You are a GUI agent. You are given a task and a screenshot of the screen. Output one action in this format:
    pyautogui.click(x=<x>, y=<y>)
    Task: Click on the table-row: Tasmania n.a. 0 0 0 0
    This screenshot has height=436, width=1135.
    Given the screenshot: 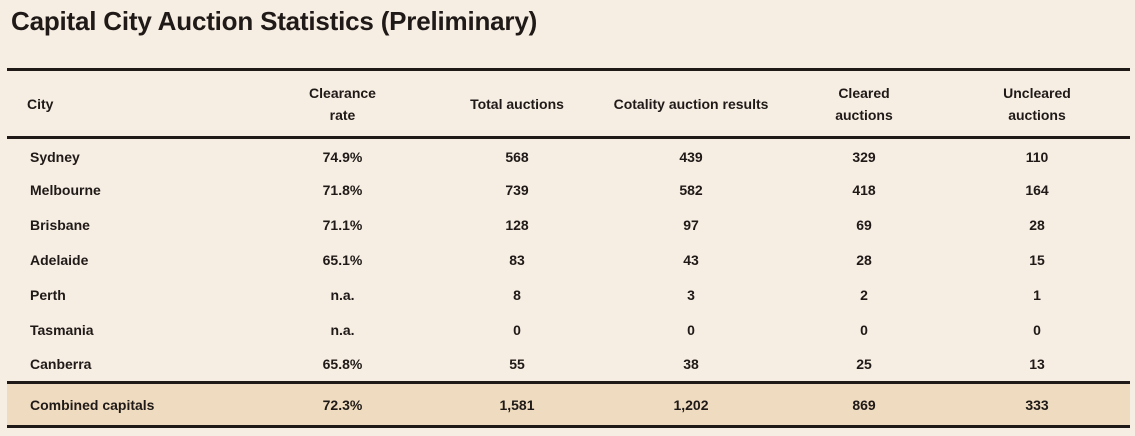 What is the action you would take?
    pyautogui.click(x=568, y=330)
    